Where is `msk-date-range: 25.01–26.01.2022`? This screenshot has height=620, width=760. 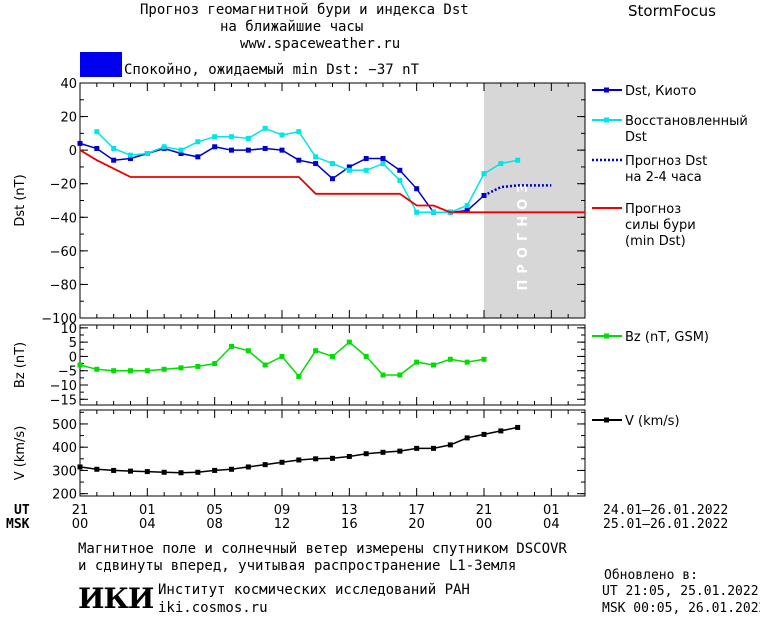 msk-date-range: 25.01–26.01.2022 is located at coordinates (666, 524).